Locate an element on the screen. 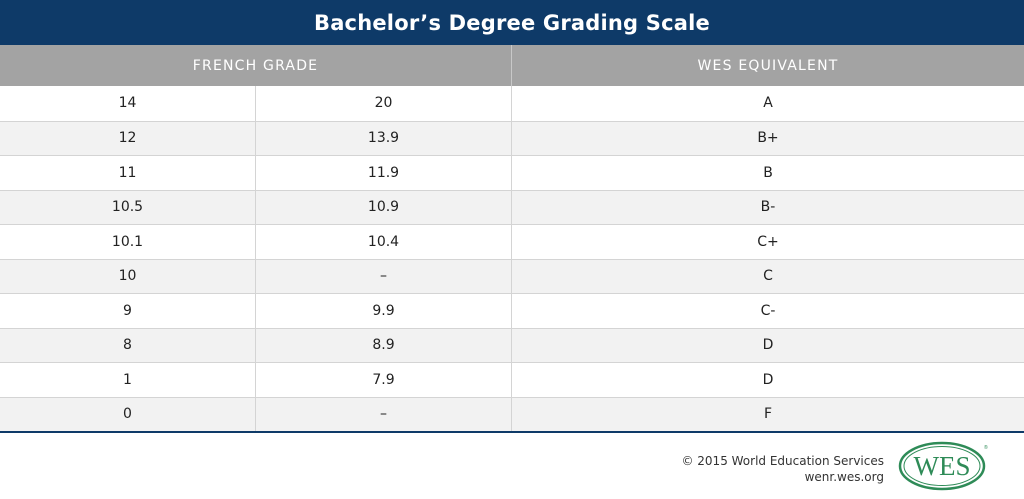 This screenshot has height=499, width=1024. logo-text: WES is located at coordinates (942, 466).